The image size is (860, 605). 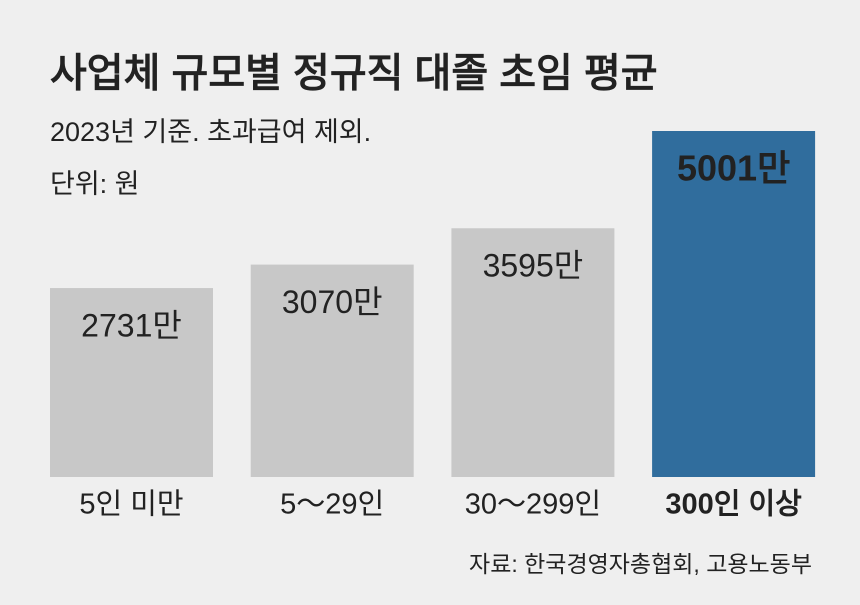 I want to click on chart-title: 사업체 규모별 정규직 대졸 초임 평균, so click(x=354, y=74).